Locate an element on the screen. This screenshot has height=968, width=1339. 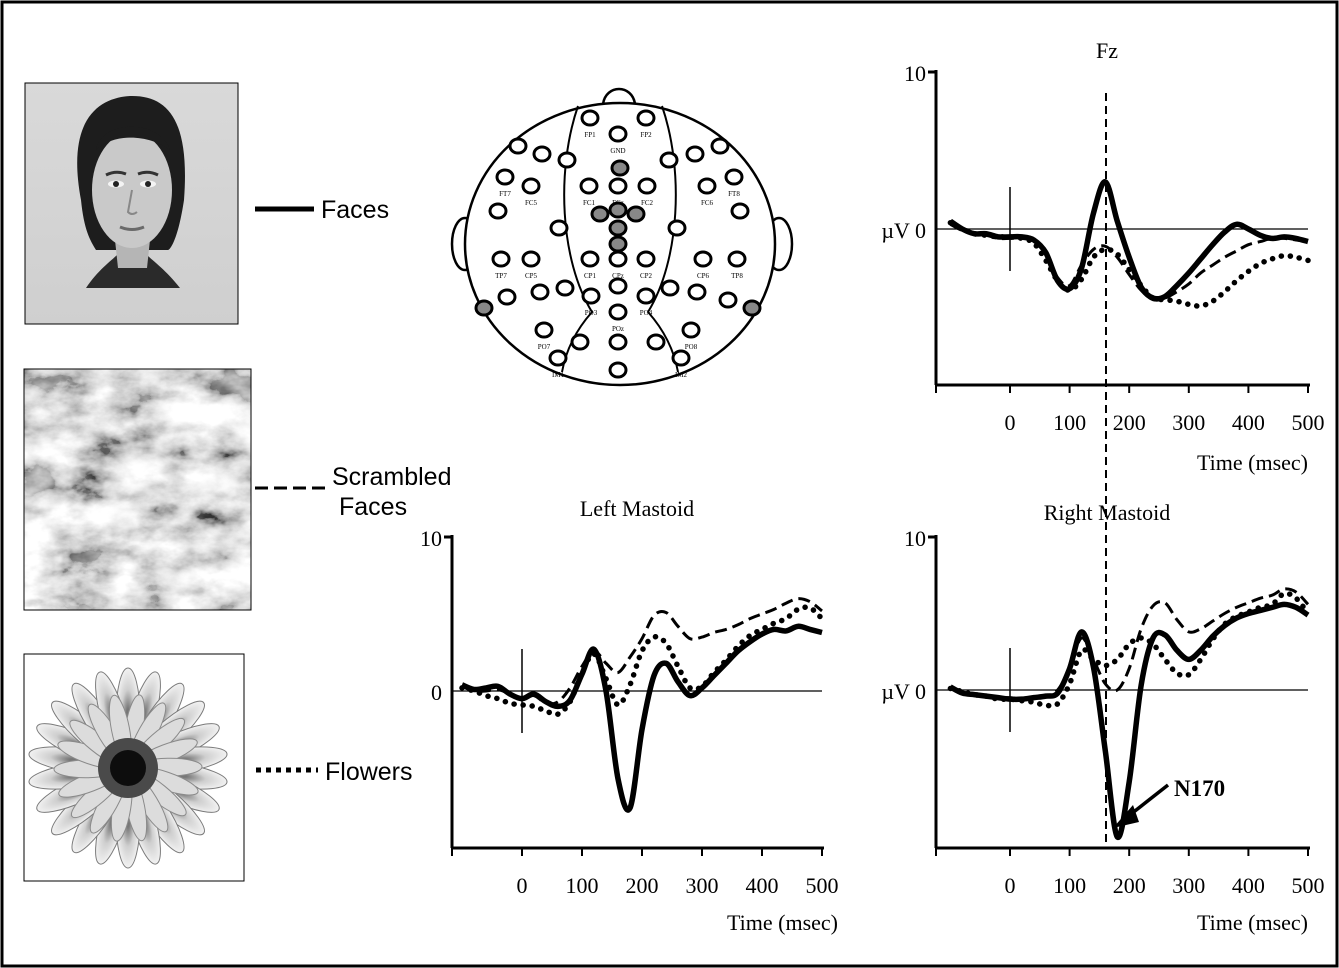
fz-x-tick-label: 200 is located at coordinates (1129, 422).